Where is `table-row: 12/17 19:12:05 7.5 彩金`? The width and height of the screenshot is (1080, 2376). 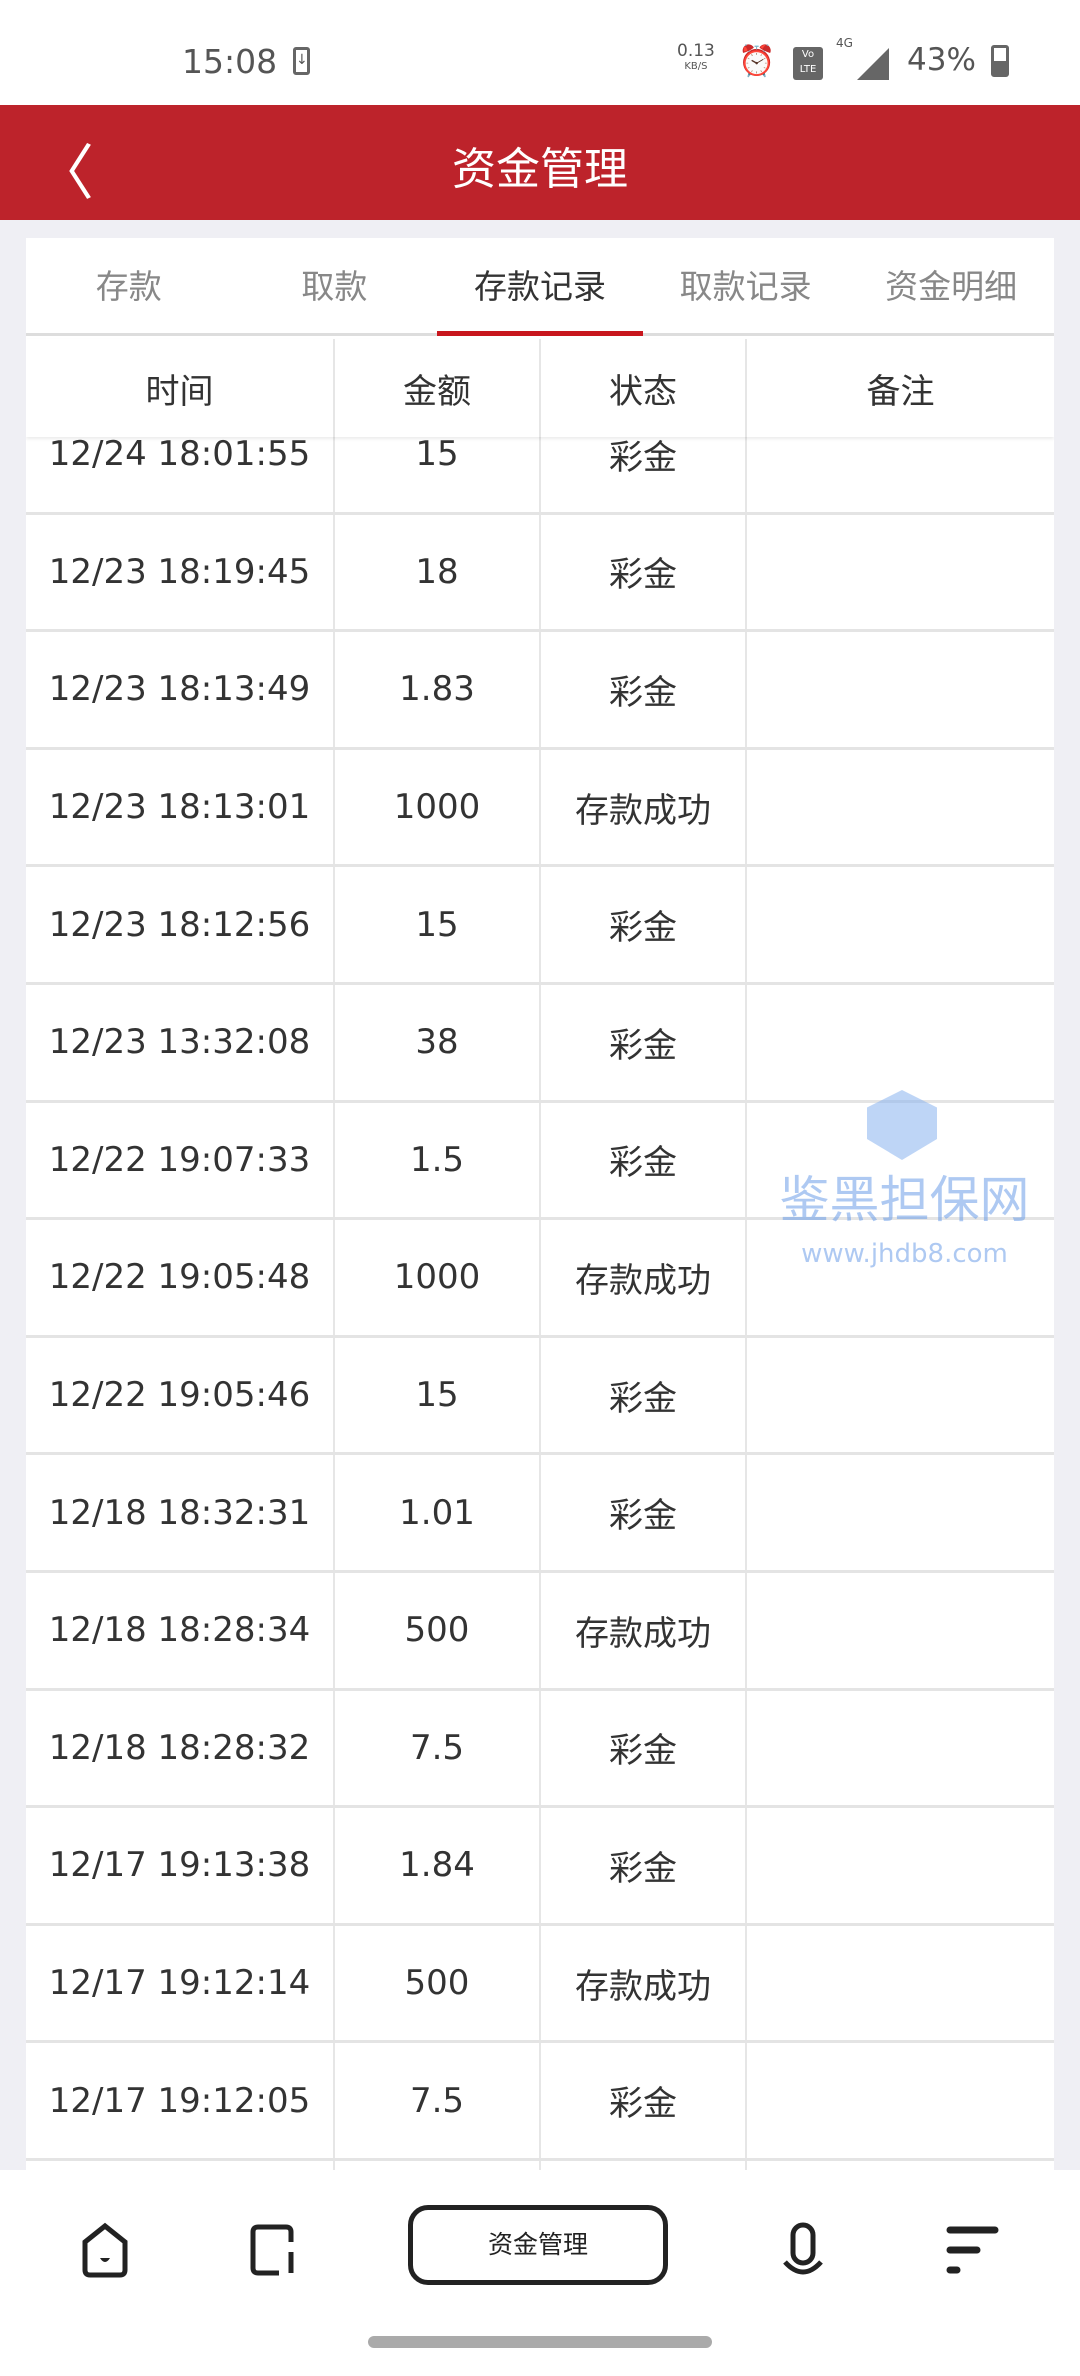
table-row: 12/17 19:12:05 7.5 彩金 is located at coordinates (540, 2102).